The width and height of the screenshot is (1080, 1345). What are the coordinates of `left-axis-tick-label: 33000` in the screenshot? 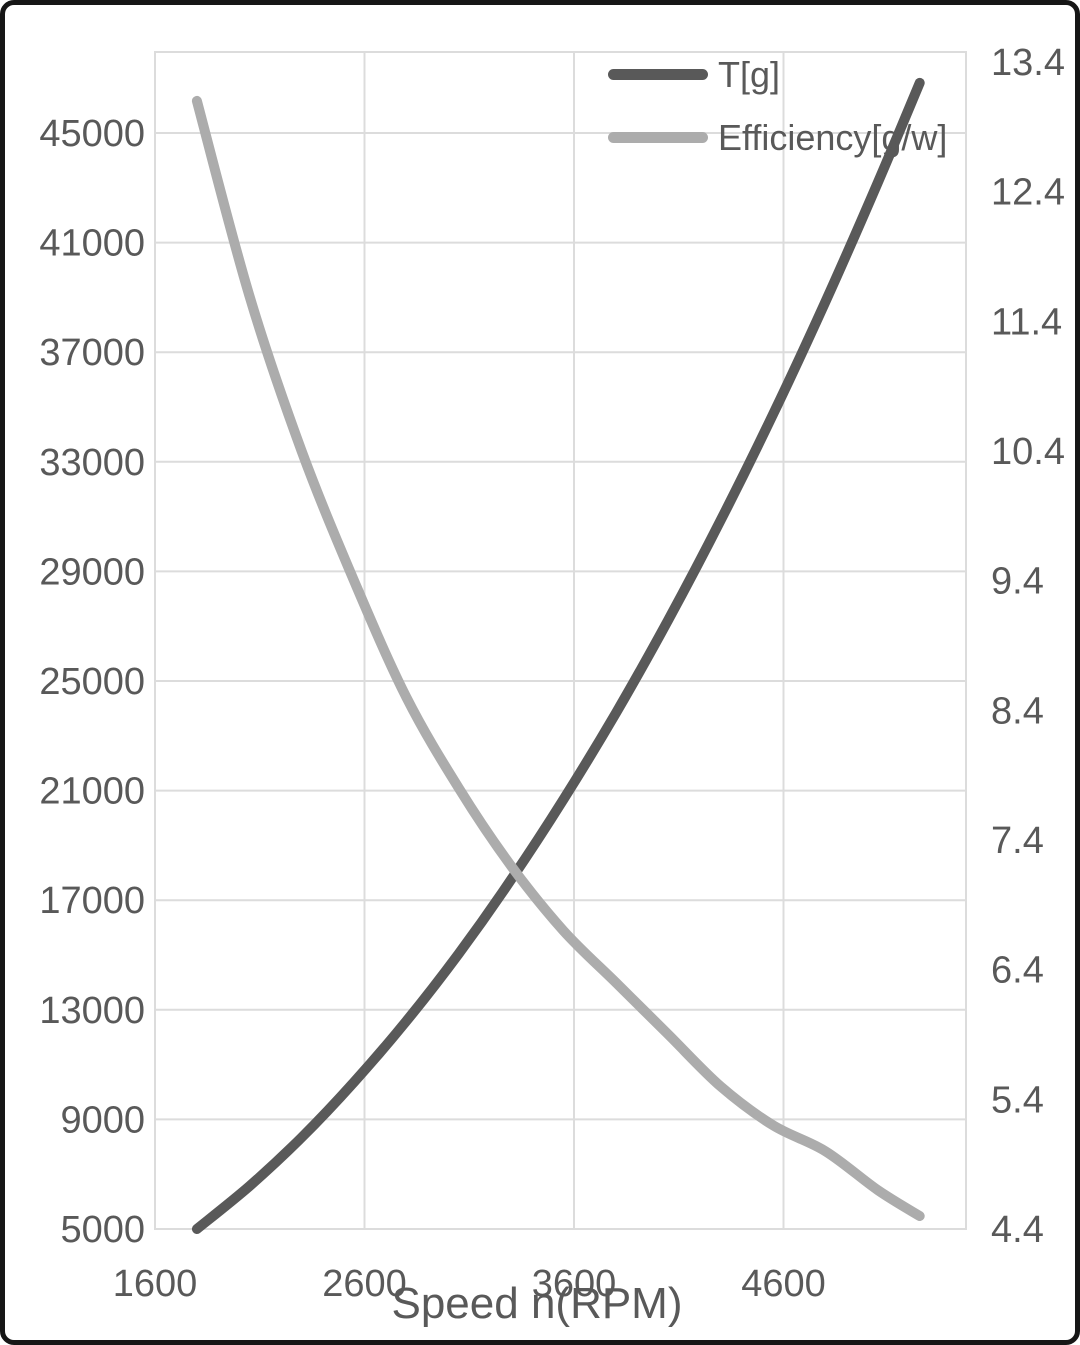 It's located at (92, 463).